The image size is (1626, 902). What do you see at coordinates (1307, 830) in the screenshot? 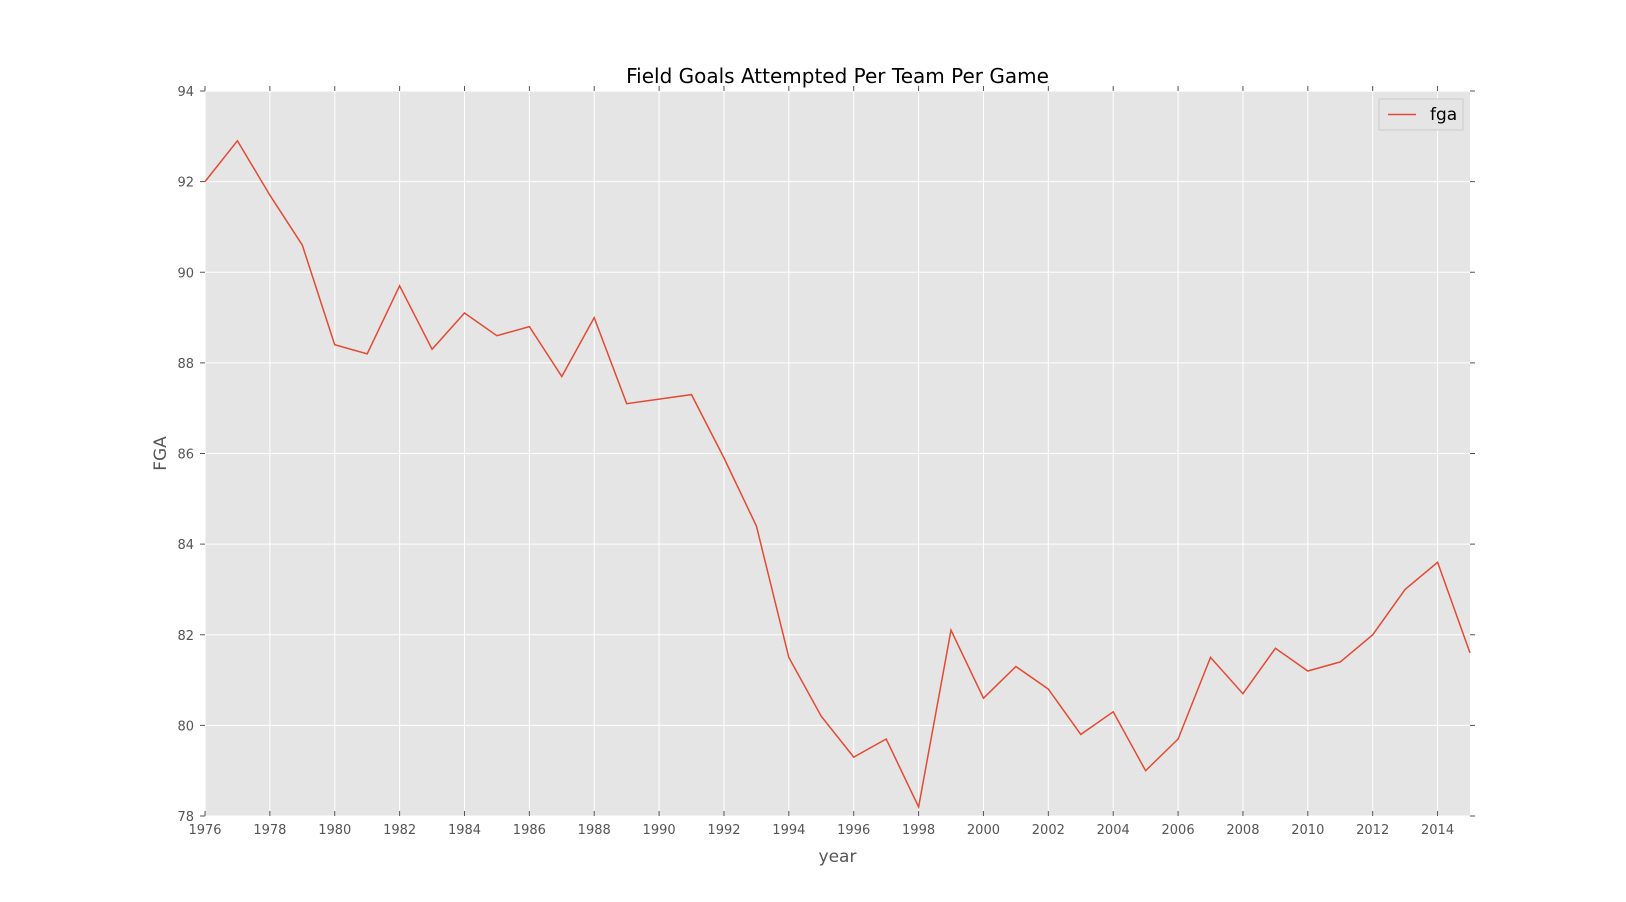
I see `x-tick-label: 2010` at bounding box center [1307, 830].